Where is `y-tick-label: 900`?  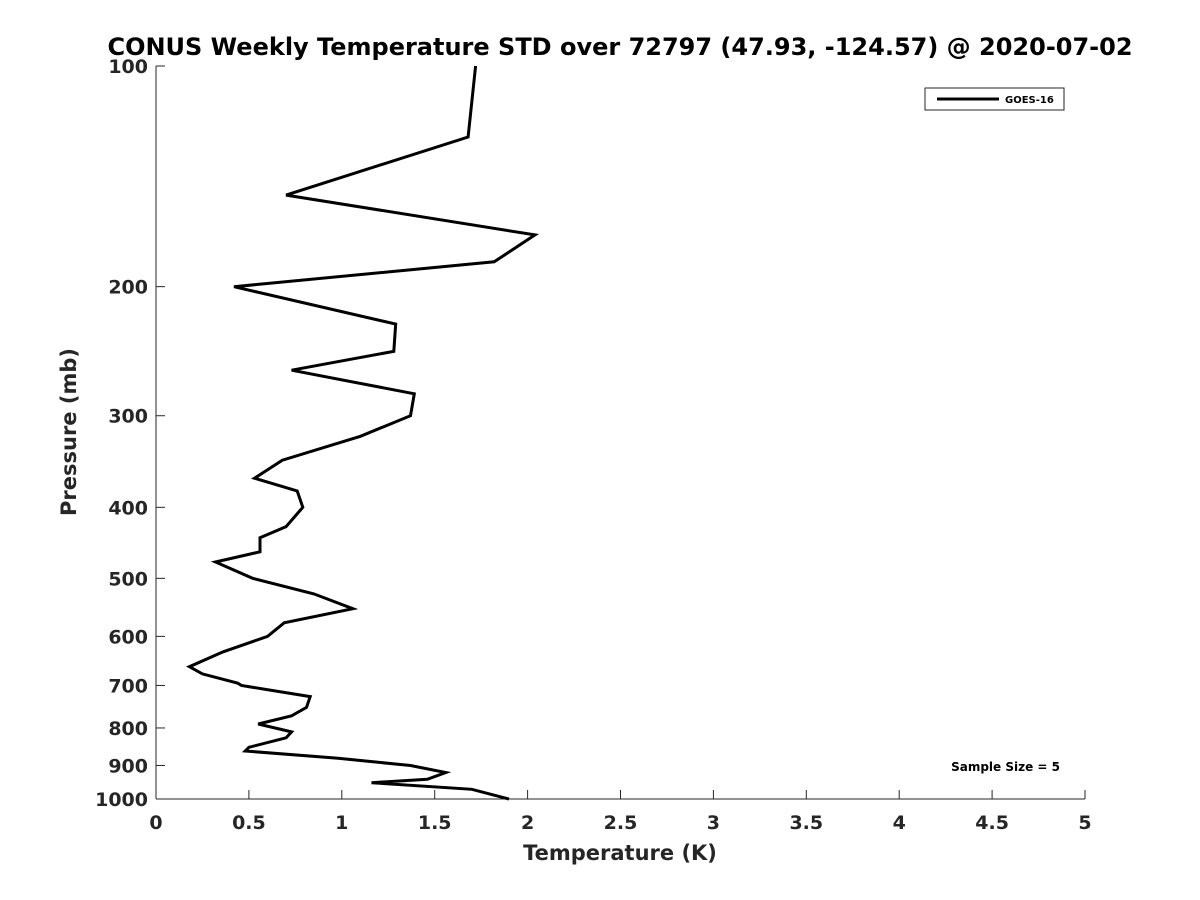
y-tick-label: 900 is located at coordinates (128, 766).